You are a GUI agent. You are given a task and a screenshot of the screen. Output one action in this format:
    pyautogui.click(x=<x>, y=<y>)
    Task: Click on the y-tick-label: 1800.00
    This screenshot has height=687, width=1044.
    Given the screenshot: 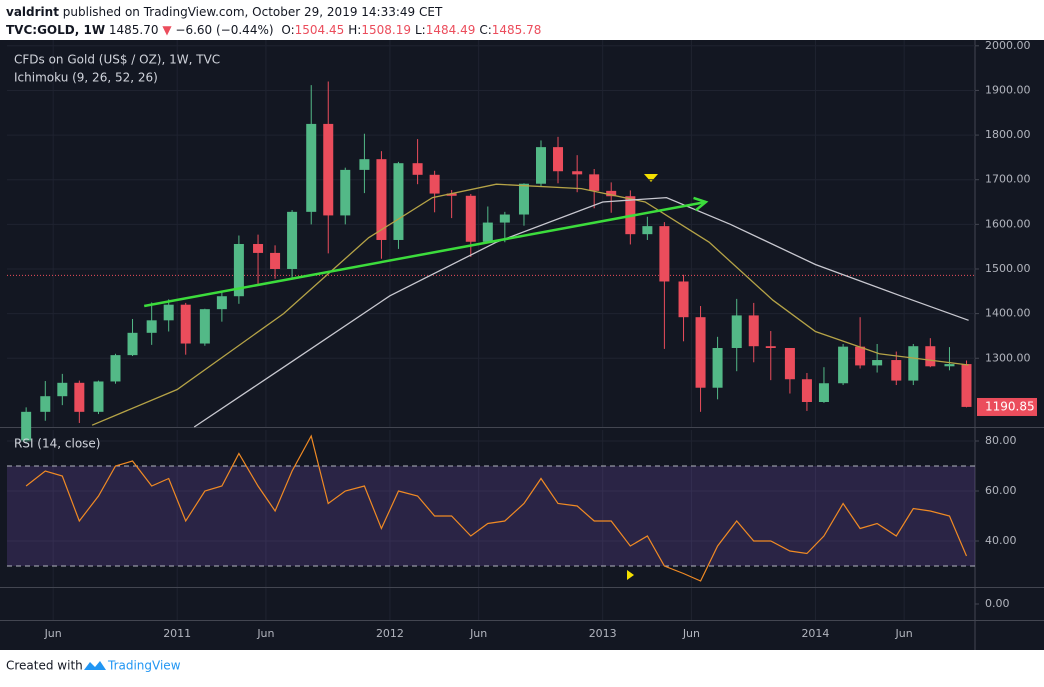 What is the action you would take?
    pyautogui.click(x=1008, y=134)
    